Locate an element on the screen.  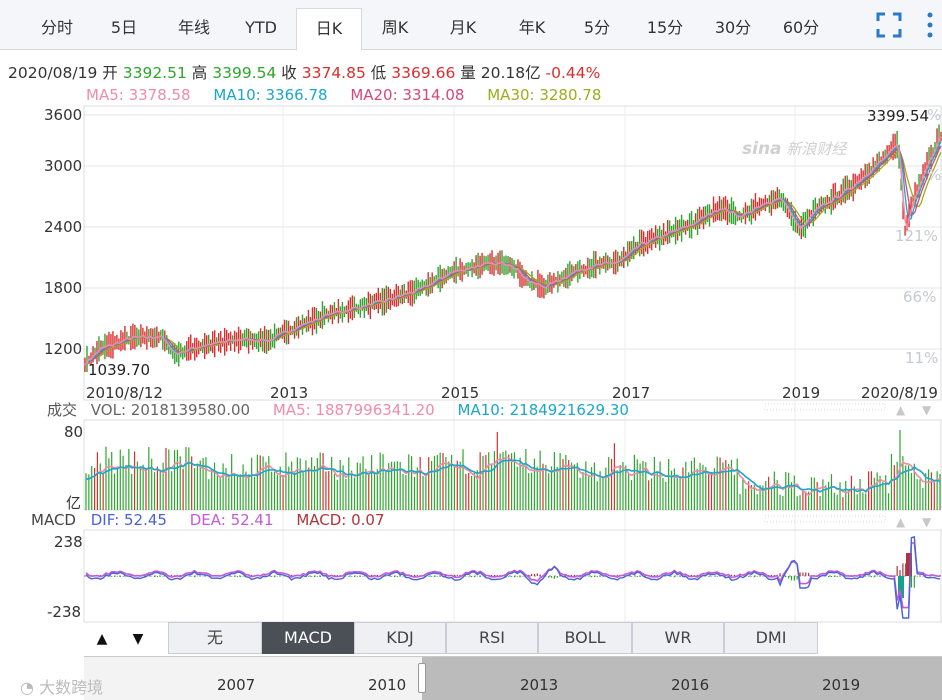
volume-ma5-line is located at coordinates (513, 476).